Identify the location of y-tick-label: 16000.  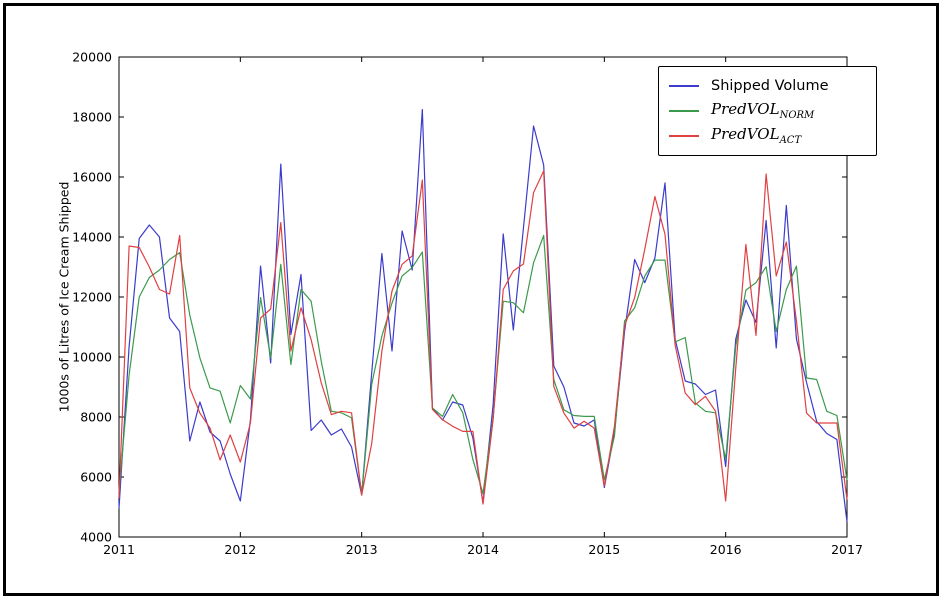
(92, 177).